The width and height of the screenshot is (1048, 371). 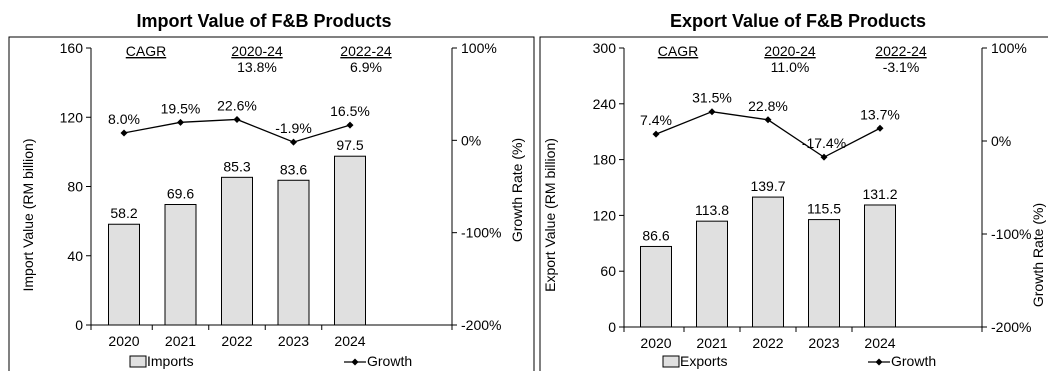 What do you see at coordinates (655, 235) in the screenshot?
I see `export-bar-label: 86.6` at bounding box center [655, 235].